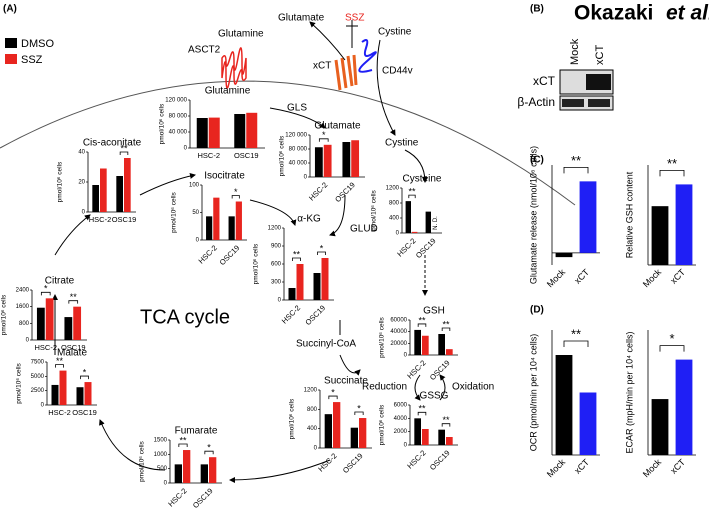 The height and width of the screenshot is (508, 709). What do you see at coordinates (297, 108) in the screenshot?
I see `label: GLS` at bounding box center [297, 108].